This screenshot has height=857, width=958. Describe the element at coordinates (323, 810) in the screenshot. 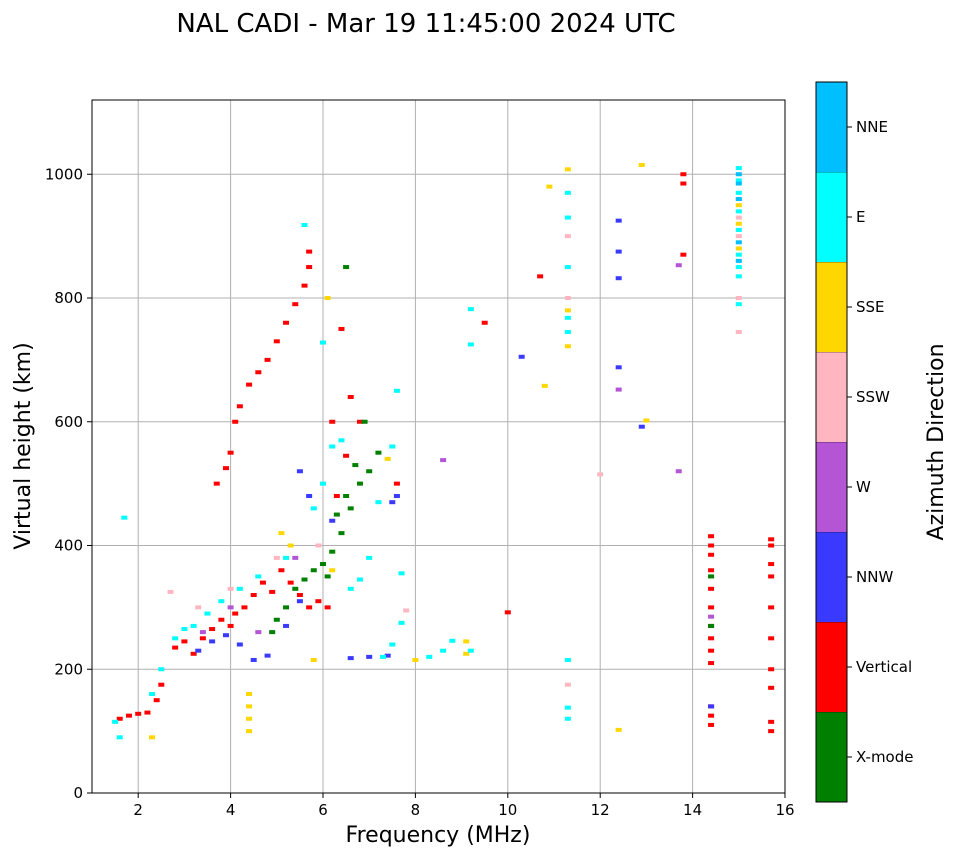

I see `x-tick-label: 6` at that location.